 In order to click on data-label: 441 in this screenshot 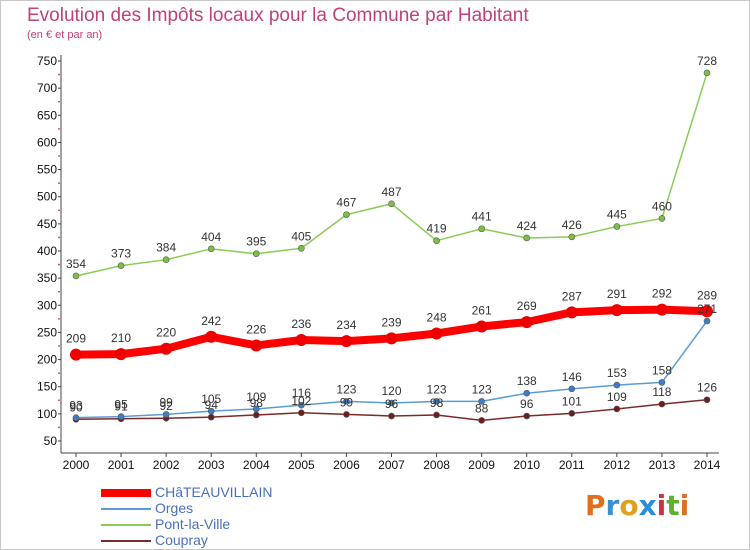, I will do `click(482, 217)`.